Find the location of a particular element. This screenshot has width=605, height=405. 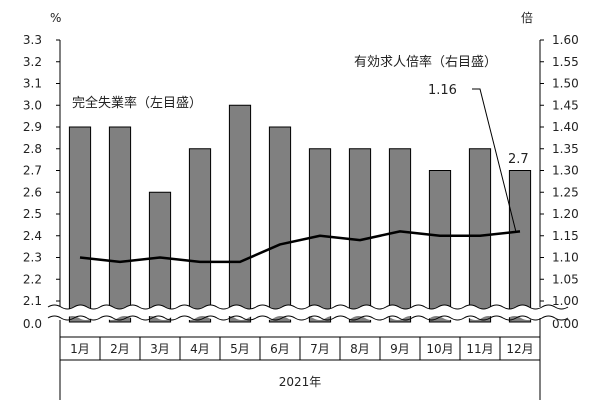

right-tick-label: 1.30 is located at coordinates (565, 171).